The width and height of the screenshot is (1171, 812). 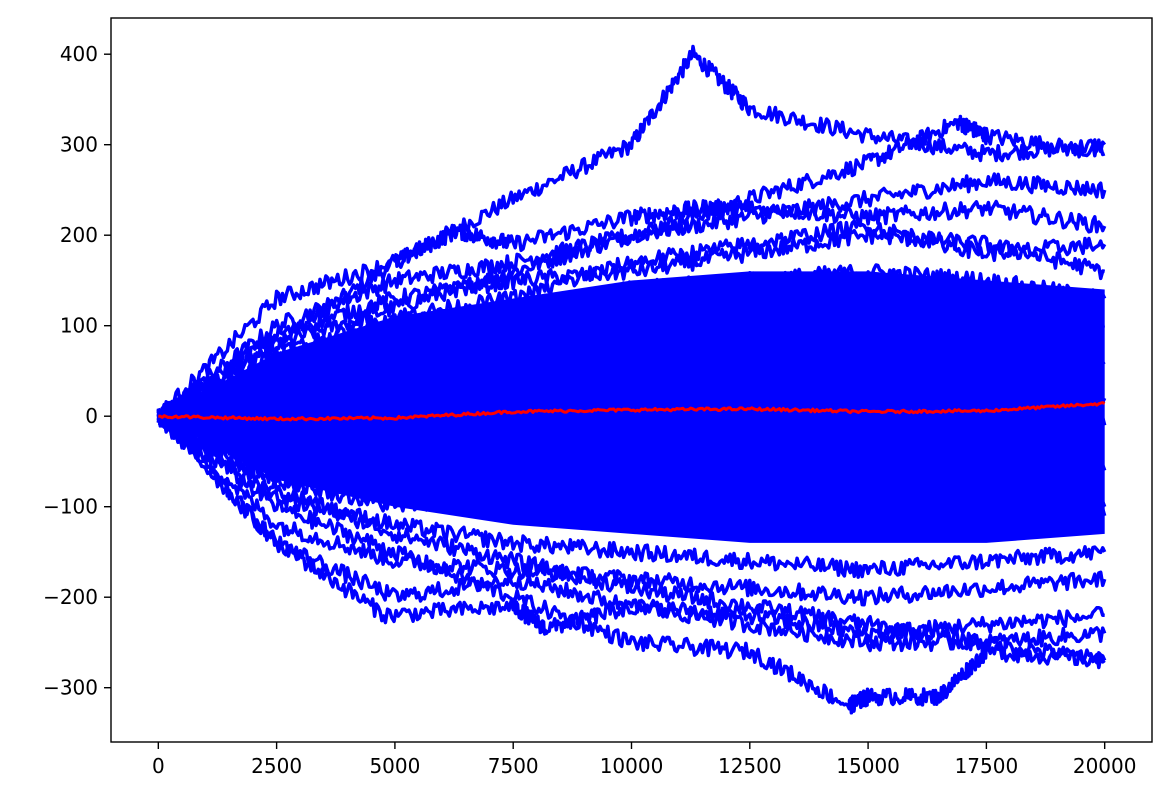 I want to click on x-tick-label: 7500, so click(x=513, y=766).